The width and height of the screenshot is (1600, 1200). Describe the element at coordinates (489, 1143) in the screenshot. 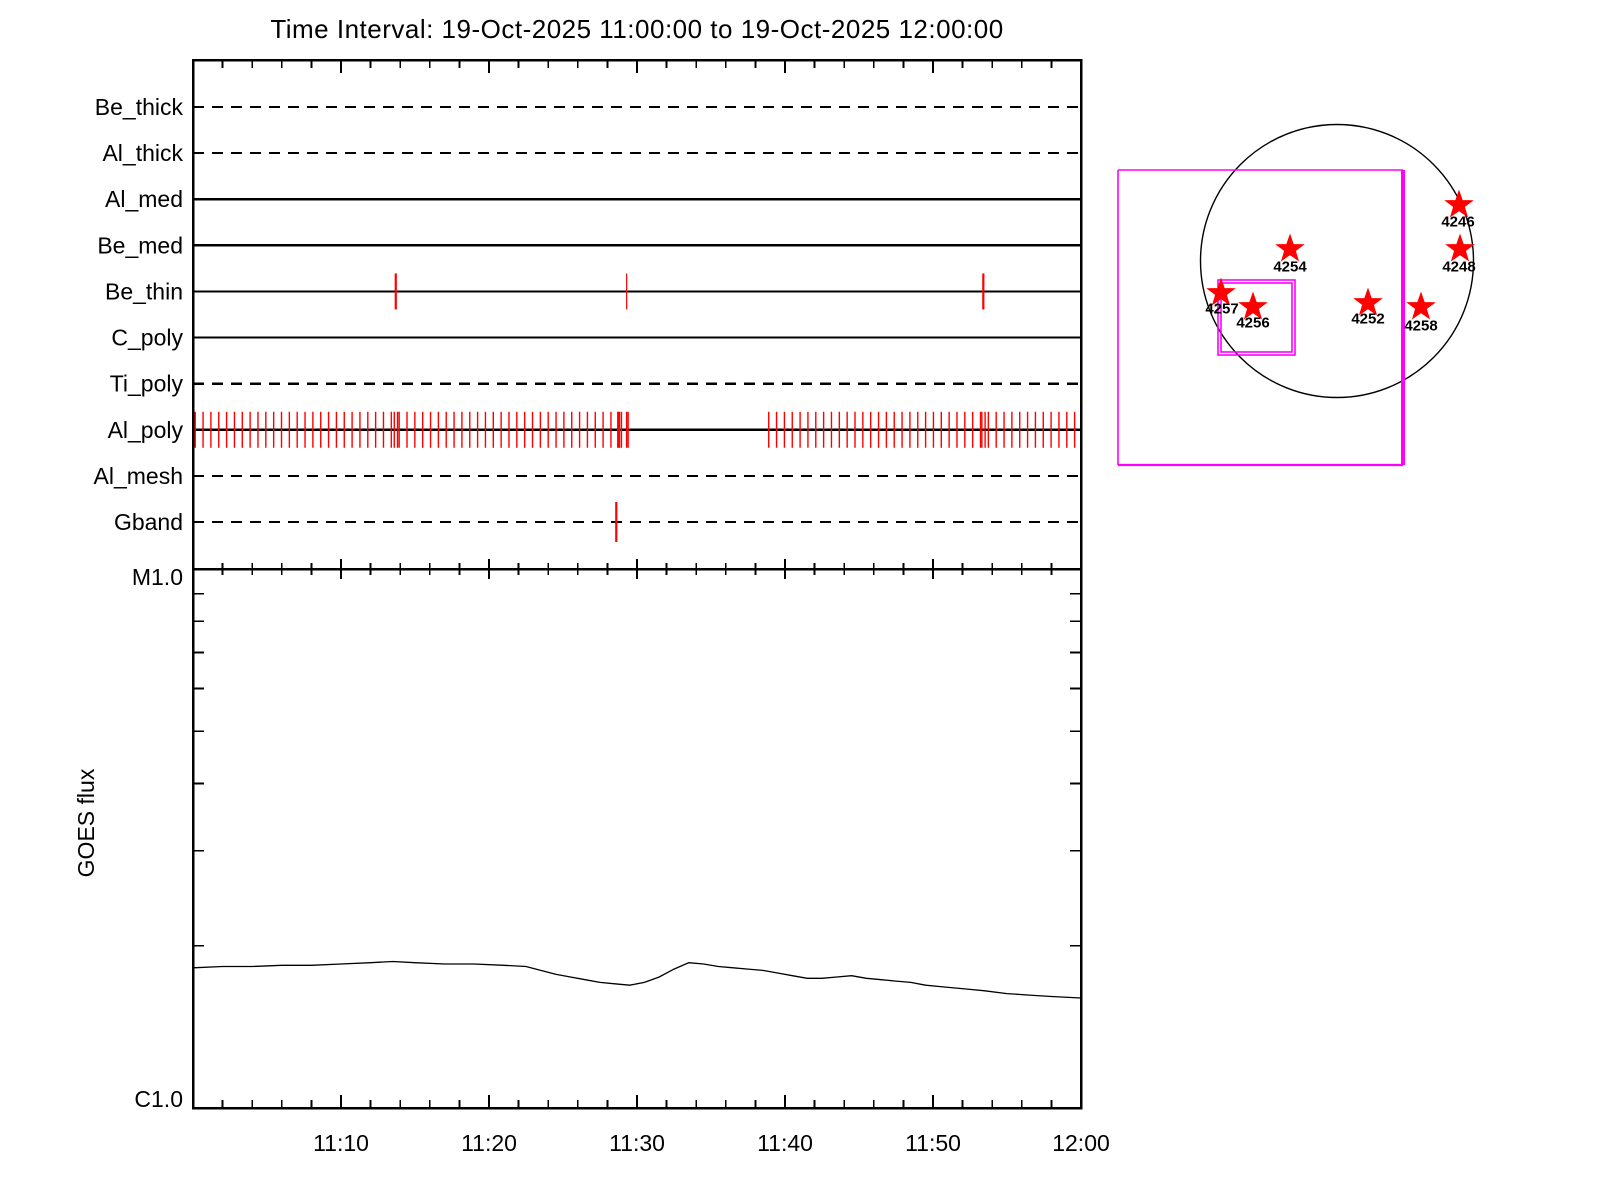

I see `x-tick-label-11:20: 11:20` at that location.